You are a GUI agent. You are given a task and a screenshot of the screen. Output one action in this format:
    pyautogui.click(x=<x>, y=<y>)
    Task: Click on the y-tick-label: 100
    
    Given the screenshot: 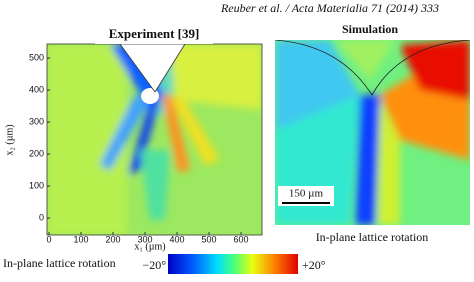 What is the action you would take?
    pyautogui.click(x=36, y=185)
    